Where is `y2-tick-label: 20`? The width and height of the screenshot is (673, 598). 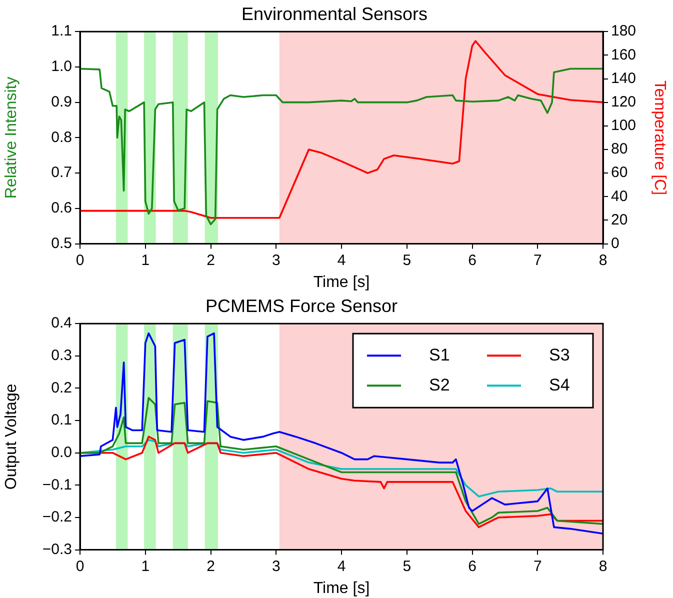
y2-tick-label: 20 is located at coordinates (619, 219).